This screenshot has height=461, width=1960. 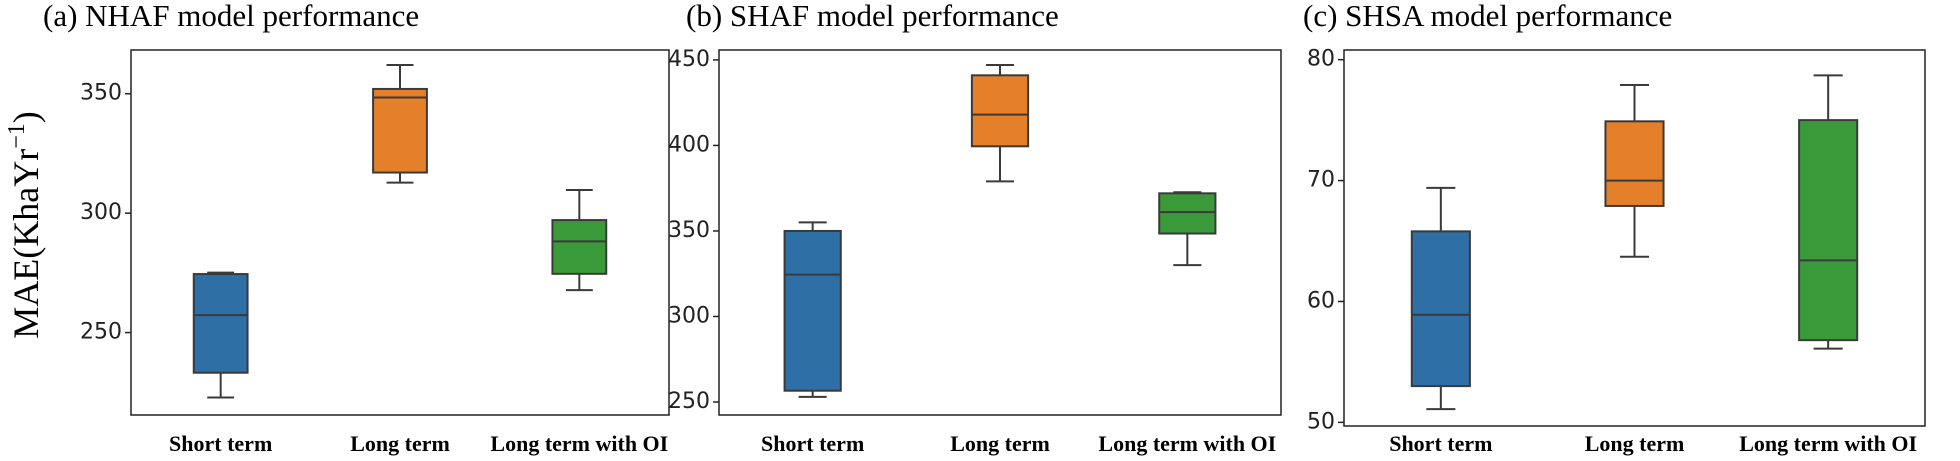 I want to click on y-label-superscript: −1, so click(x=17, y=136).